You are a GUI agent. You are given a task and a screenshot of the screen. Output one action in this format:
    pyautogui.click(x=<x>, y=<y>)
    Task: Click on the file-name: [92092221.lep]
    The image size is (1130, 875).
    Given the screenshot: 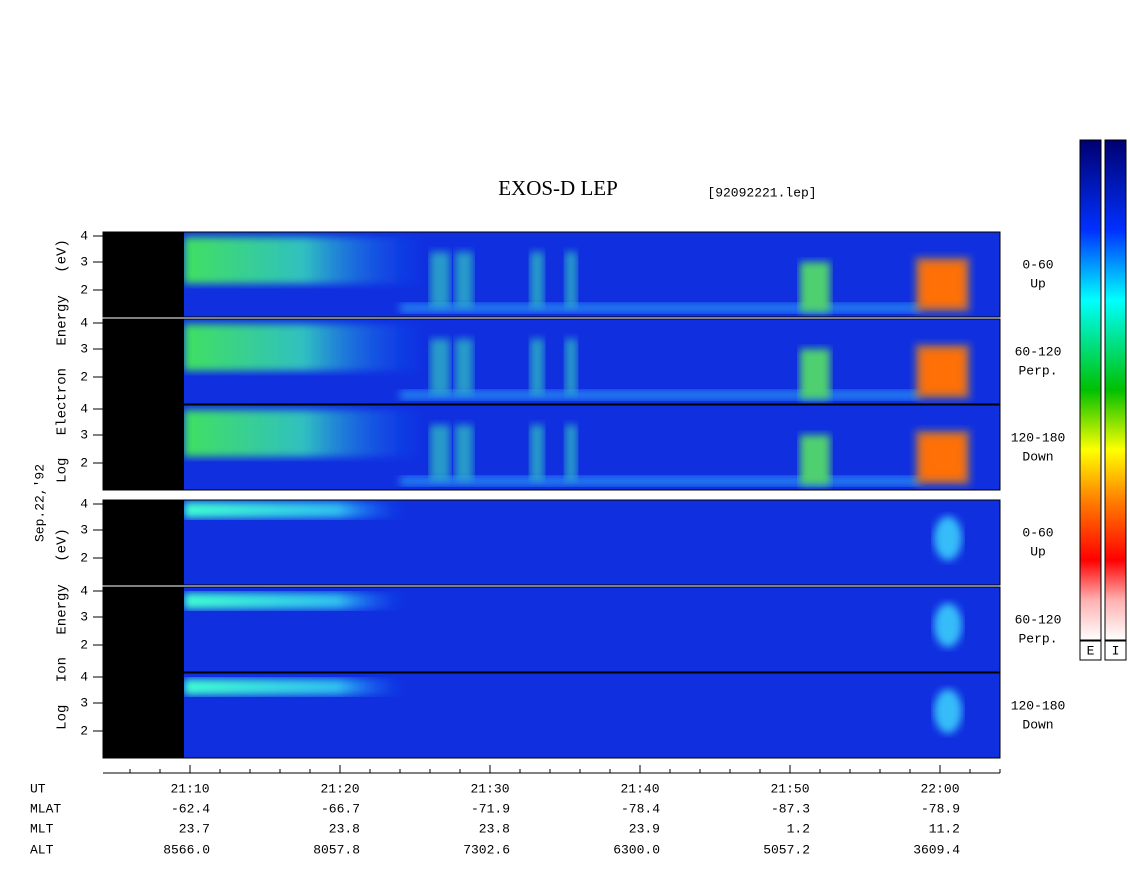 What is the action you would take?
    pyautogui.click(x=761, y=192)
    